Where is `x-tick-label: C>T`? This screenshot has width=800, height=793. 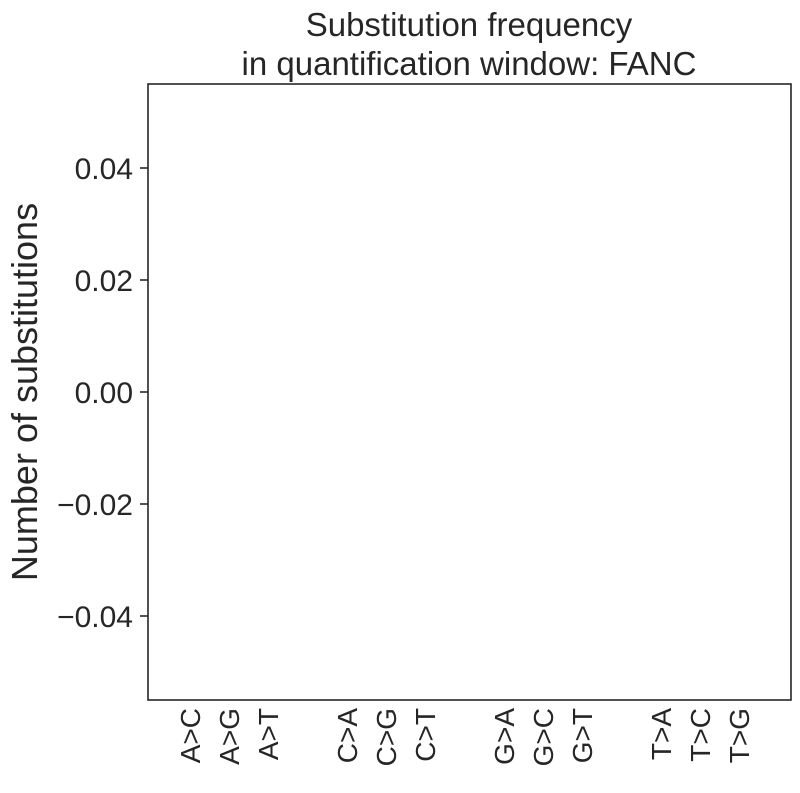 x-tick-label: C>T is located at coordinates (425, 735).